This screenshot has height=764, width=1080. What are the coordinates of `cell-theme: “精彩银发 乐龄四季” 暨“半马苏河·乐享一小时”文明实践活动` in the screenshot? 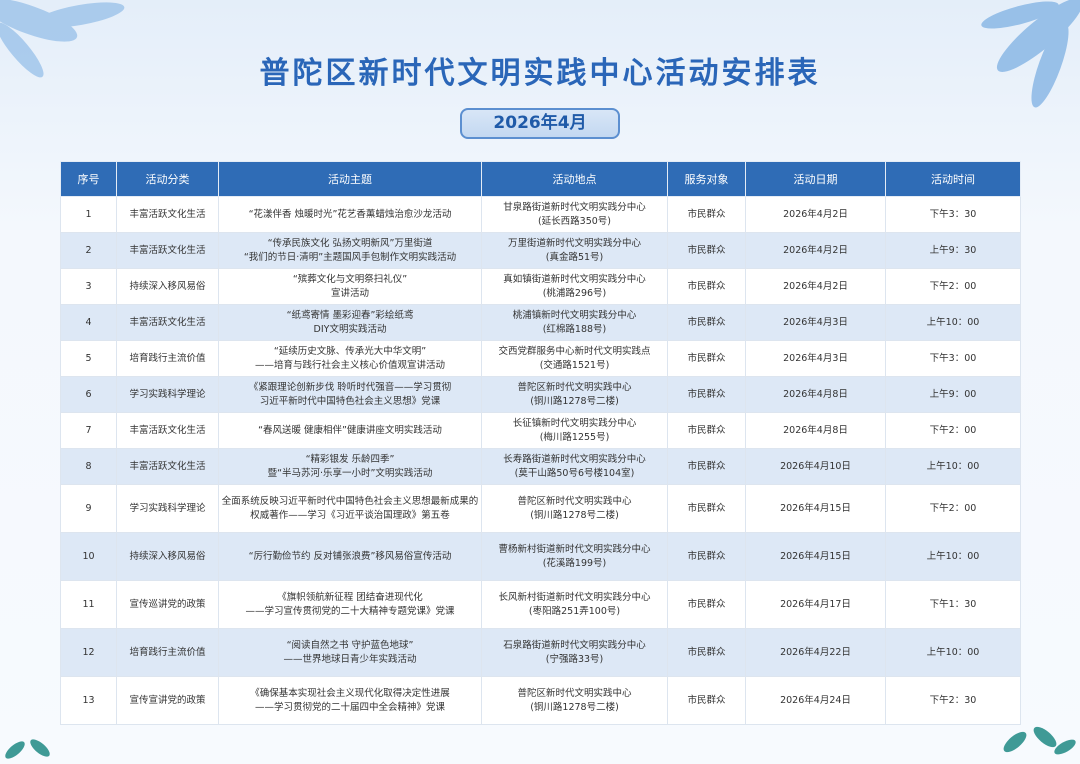 It's located at (350, 466).